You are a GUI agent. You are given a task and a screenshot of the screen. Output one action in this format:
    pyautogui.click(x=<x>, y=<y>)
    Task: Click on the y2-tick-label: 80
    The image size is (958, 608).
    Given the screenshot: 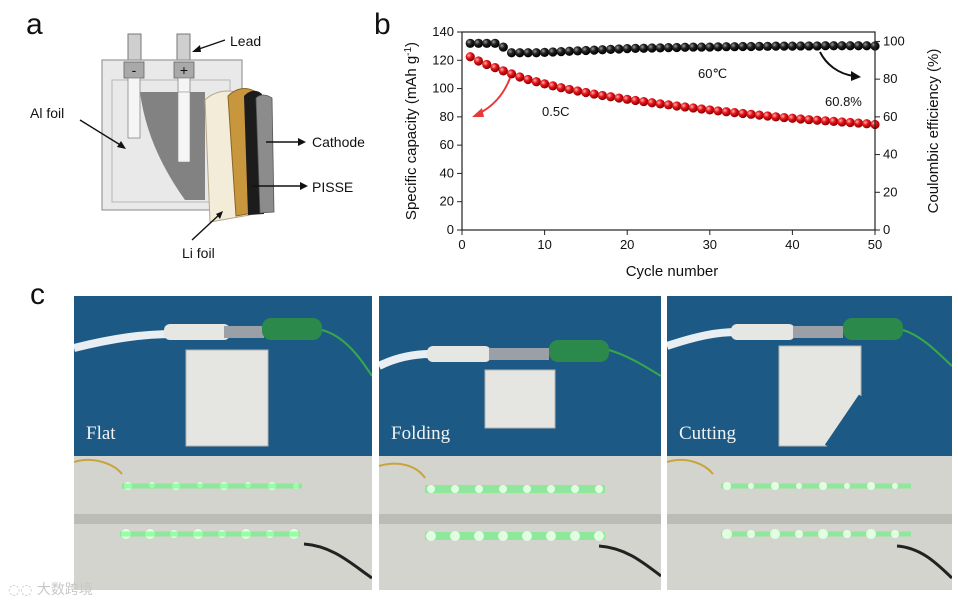 What is the action you would take?
    pyautogui.click(x=890, y=78)
    